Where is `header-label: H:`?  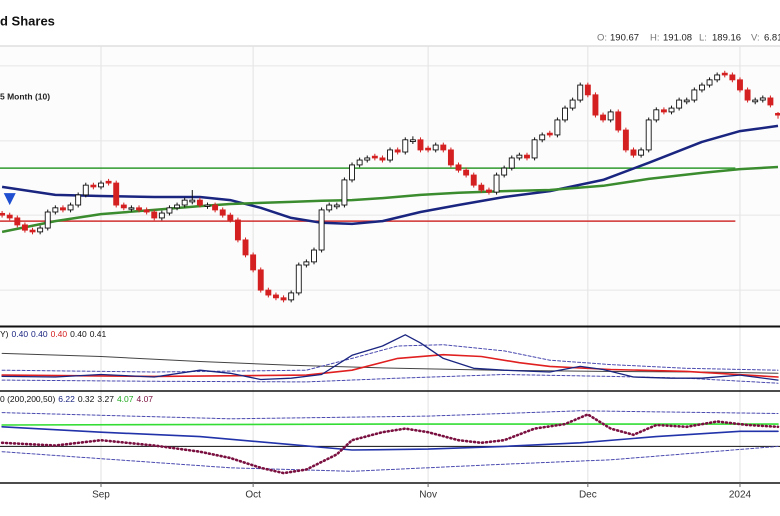 header-label: H: is located at coordinates (655, 38).